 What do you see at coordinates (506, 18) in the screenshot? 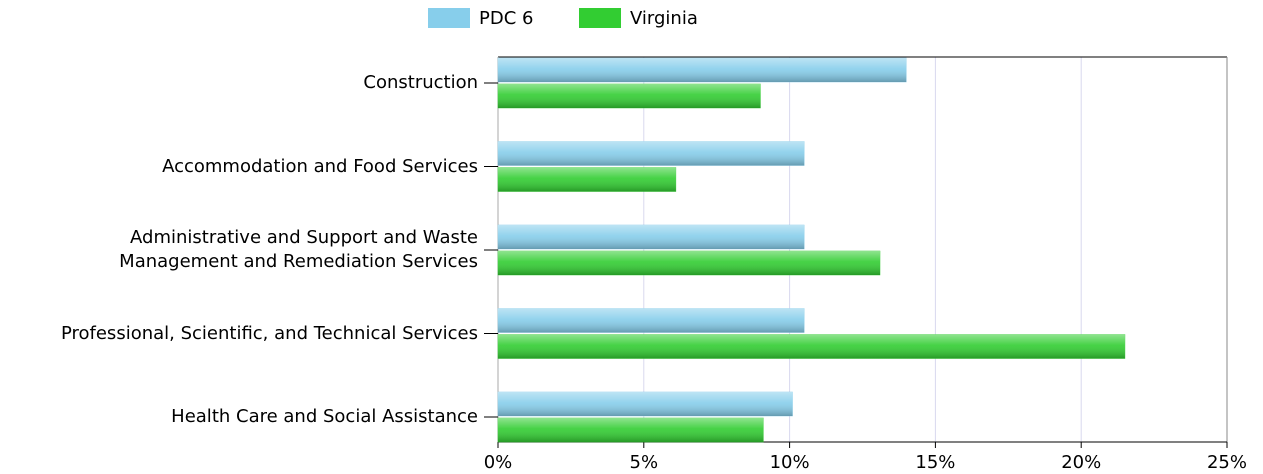
I see `legend-label: PDC 6` at bounding box center [506, 18].